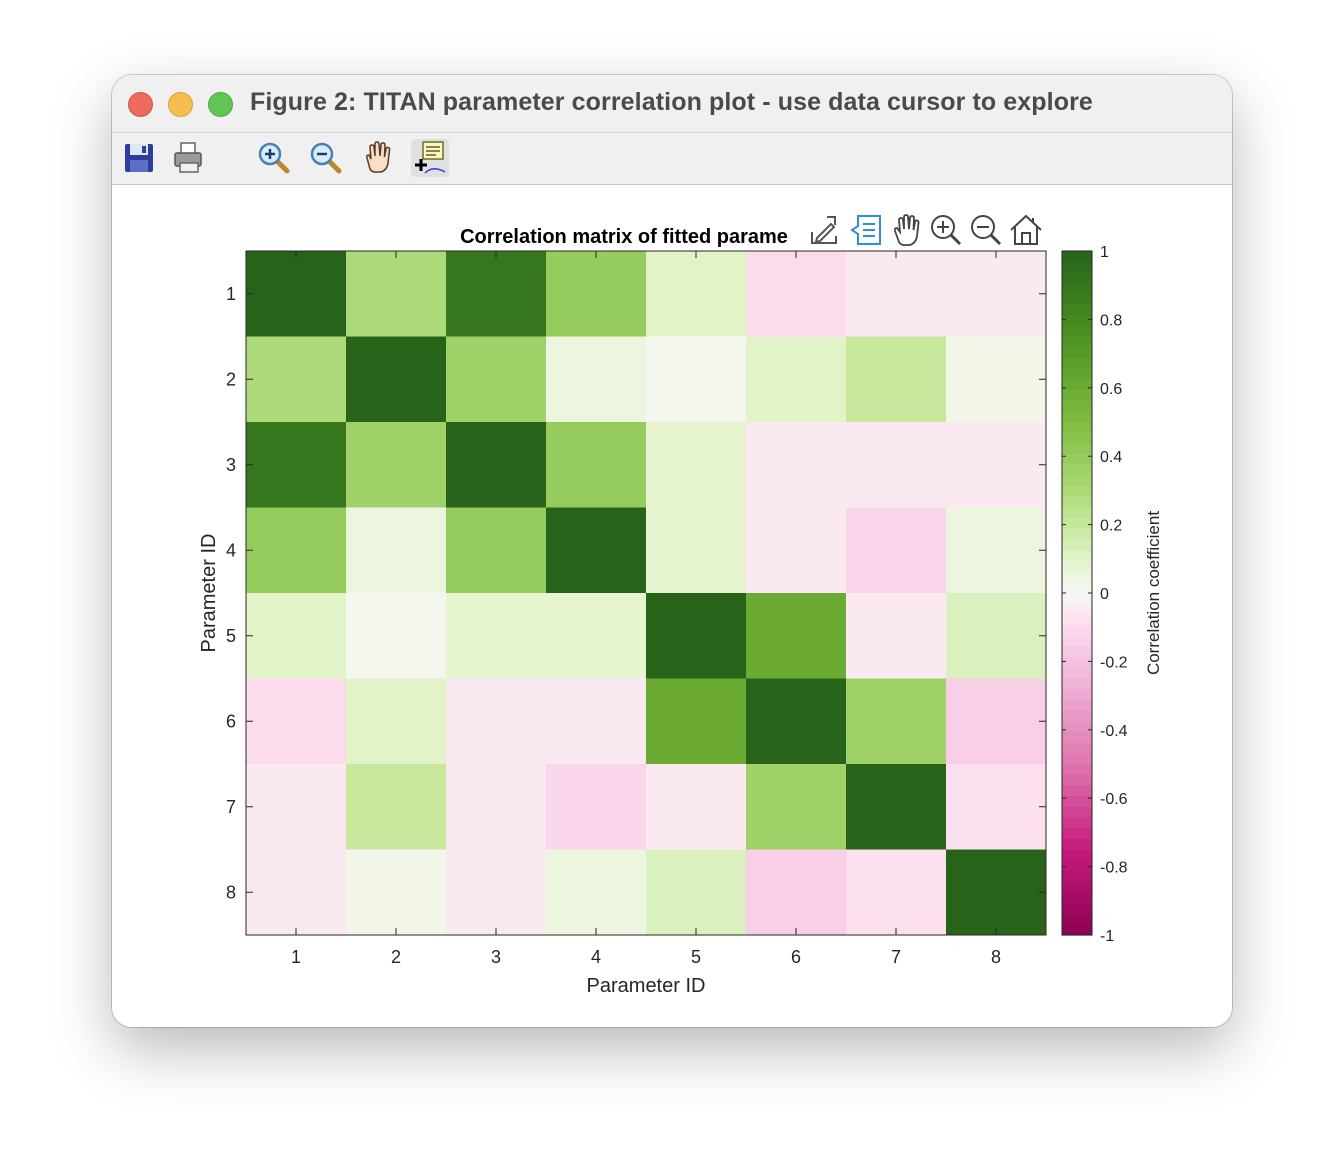  Describe the element at coordinates (274, 158) in the screenshot. I see `zoom-in-button` at that location.